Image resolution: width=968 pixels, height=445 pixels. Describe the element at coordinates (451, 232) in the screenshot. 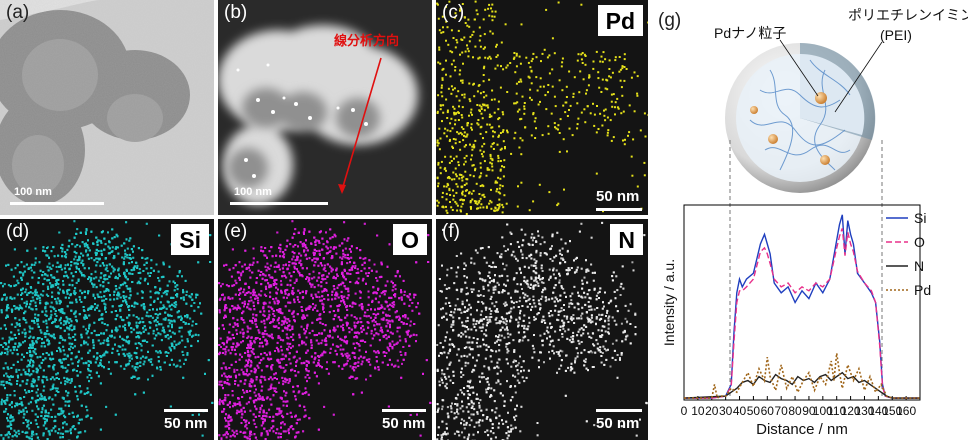

I see `panel-label: (f)` at that location.